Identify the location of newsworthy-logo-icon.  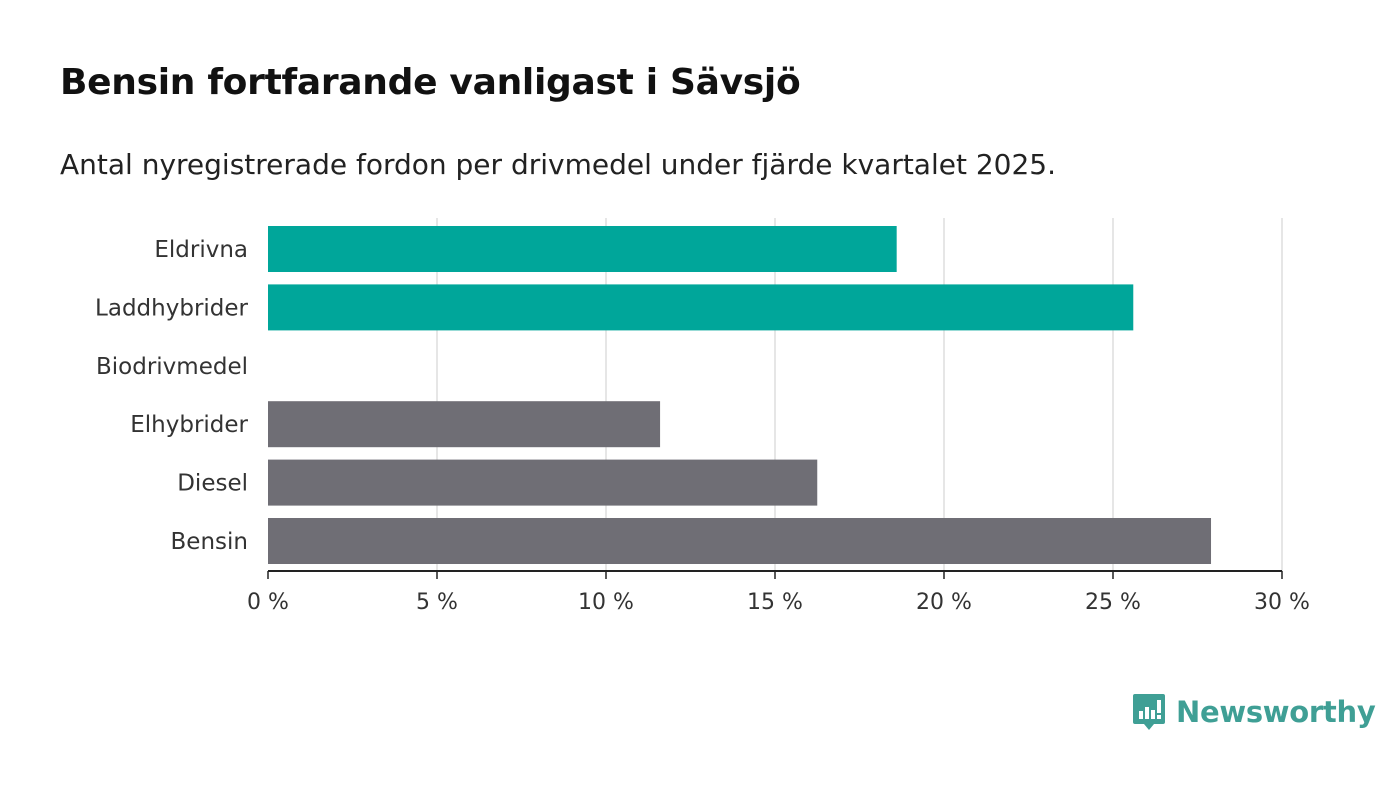
(1149, 712).